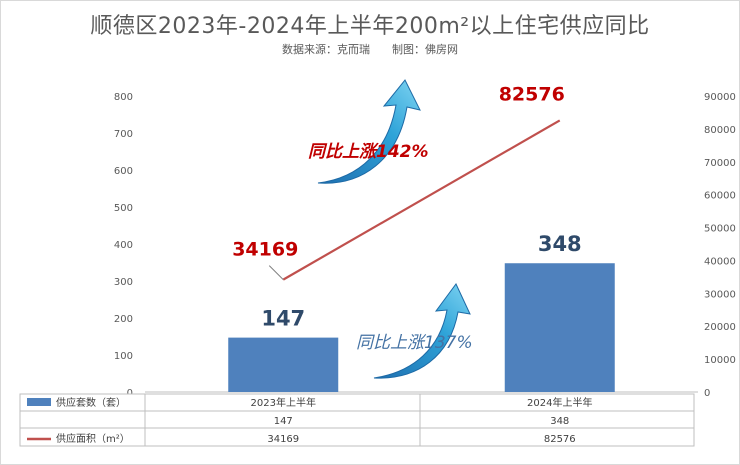 The image size is (740, 465). What do you see at coordinates (720, 360) in the screenshot?
I see `right-axis-tick-label: 10000` at bounding box center [720, 360].